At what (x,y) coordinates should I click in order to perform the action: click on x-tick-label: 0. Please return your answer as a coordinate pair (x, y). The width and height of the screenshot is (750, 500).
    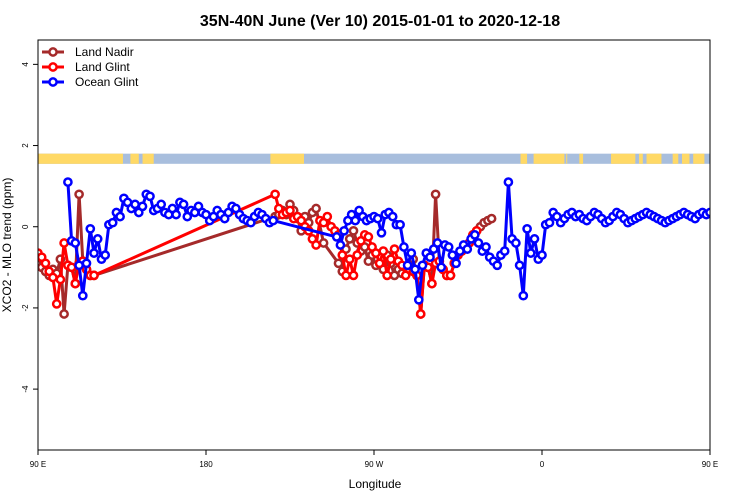
    Looking at the image, I should click on (542, 464).